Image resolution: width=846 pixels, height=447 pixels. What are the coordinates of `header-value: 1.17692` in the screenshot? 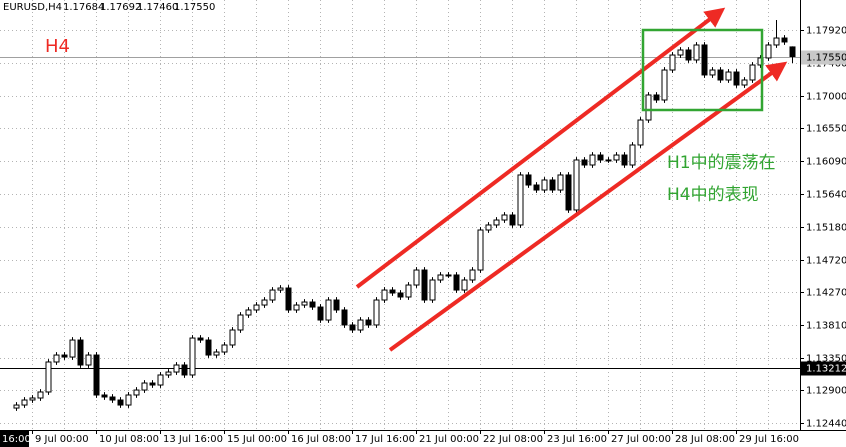 It's located at (120, 7).